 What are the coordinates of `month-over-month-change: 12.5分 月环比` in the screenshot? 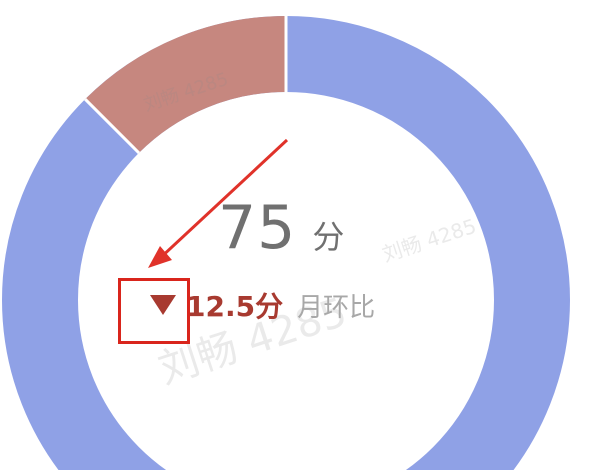 It's located at (262, 305).